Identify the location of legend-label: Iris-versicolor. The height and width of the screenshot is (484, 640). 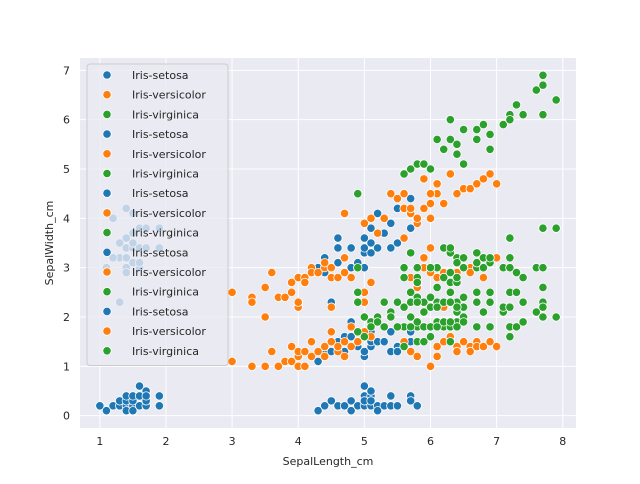
(169, 95).